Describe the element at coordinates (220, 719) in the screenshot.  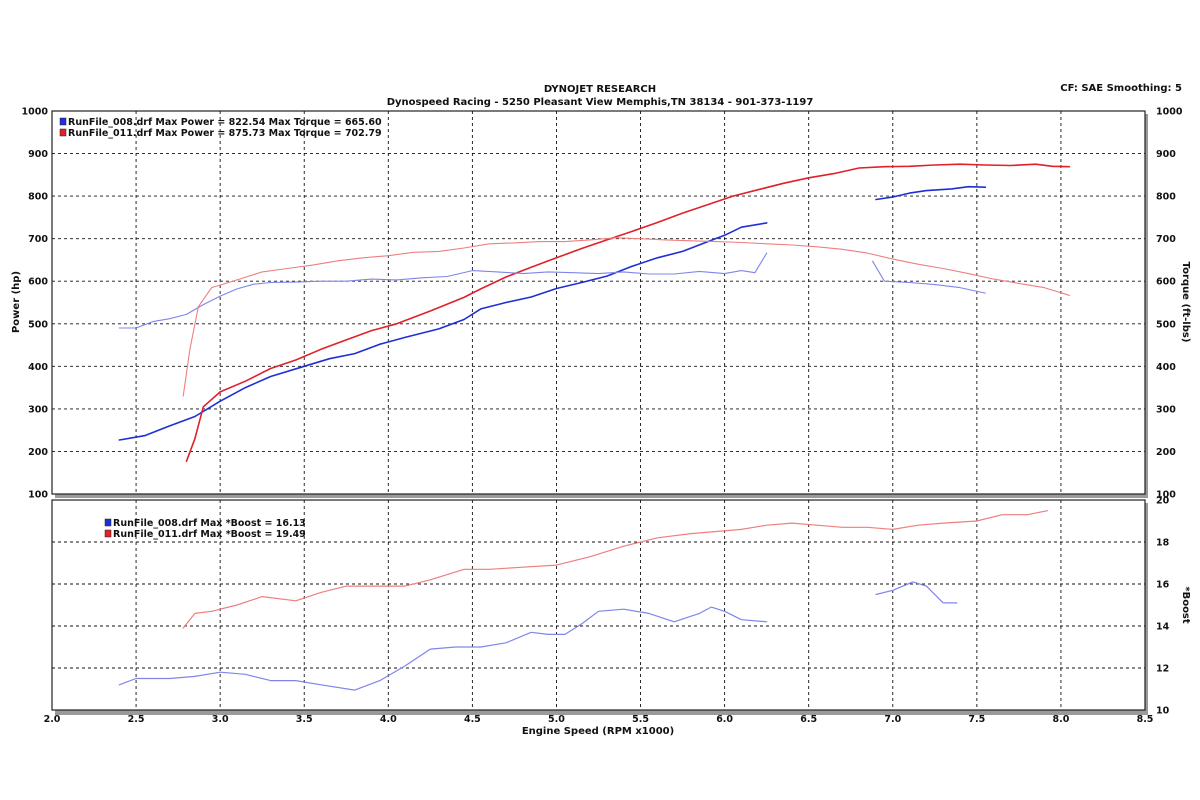
I see `x-tick-label: 3.0` at that location.